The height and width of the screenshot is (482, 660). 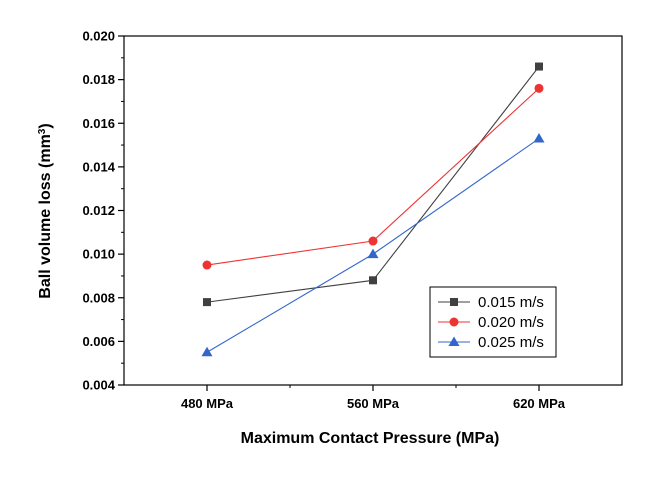 What do you see at coordinates (98, 297) in the screenshot?
I see `y-tick-label: 0.008` at bounding box center [98, 297].